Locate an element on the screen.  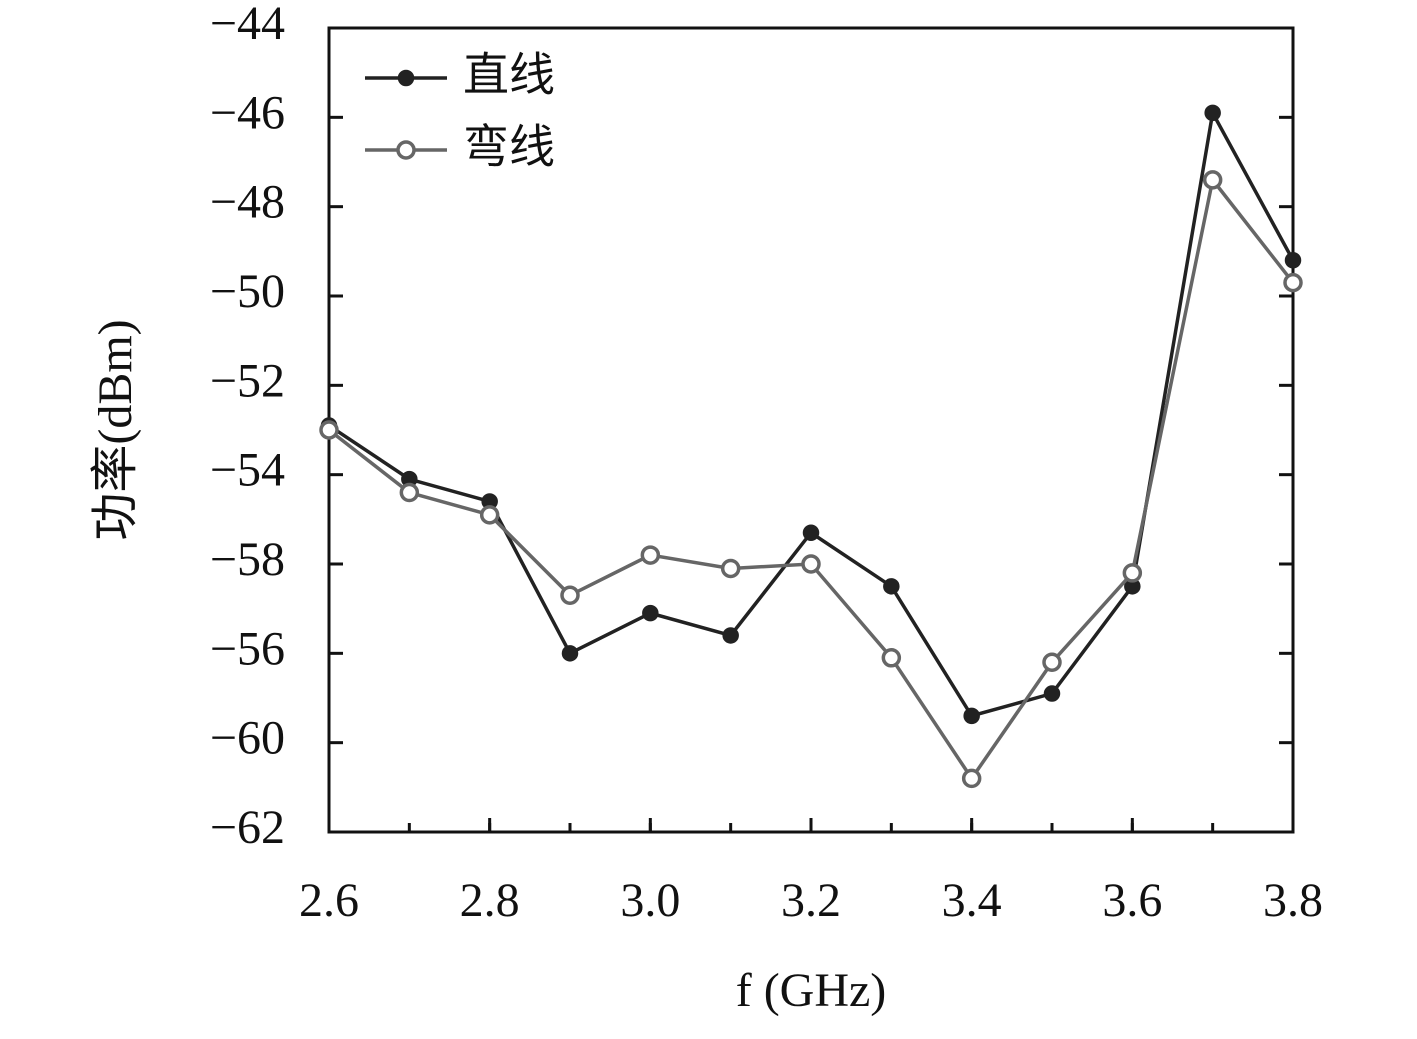
x-tick-label: 2.6 is located at coordinates (329, 900).